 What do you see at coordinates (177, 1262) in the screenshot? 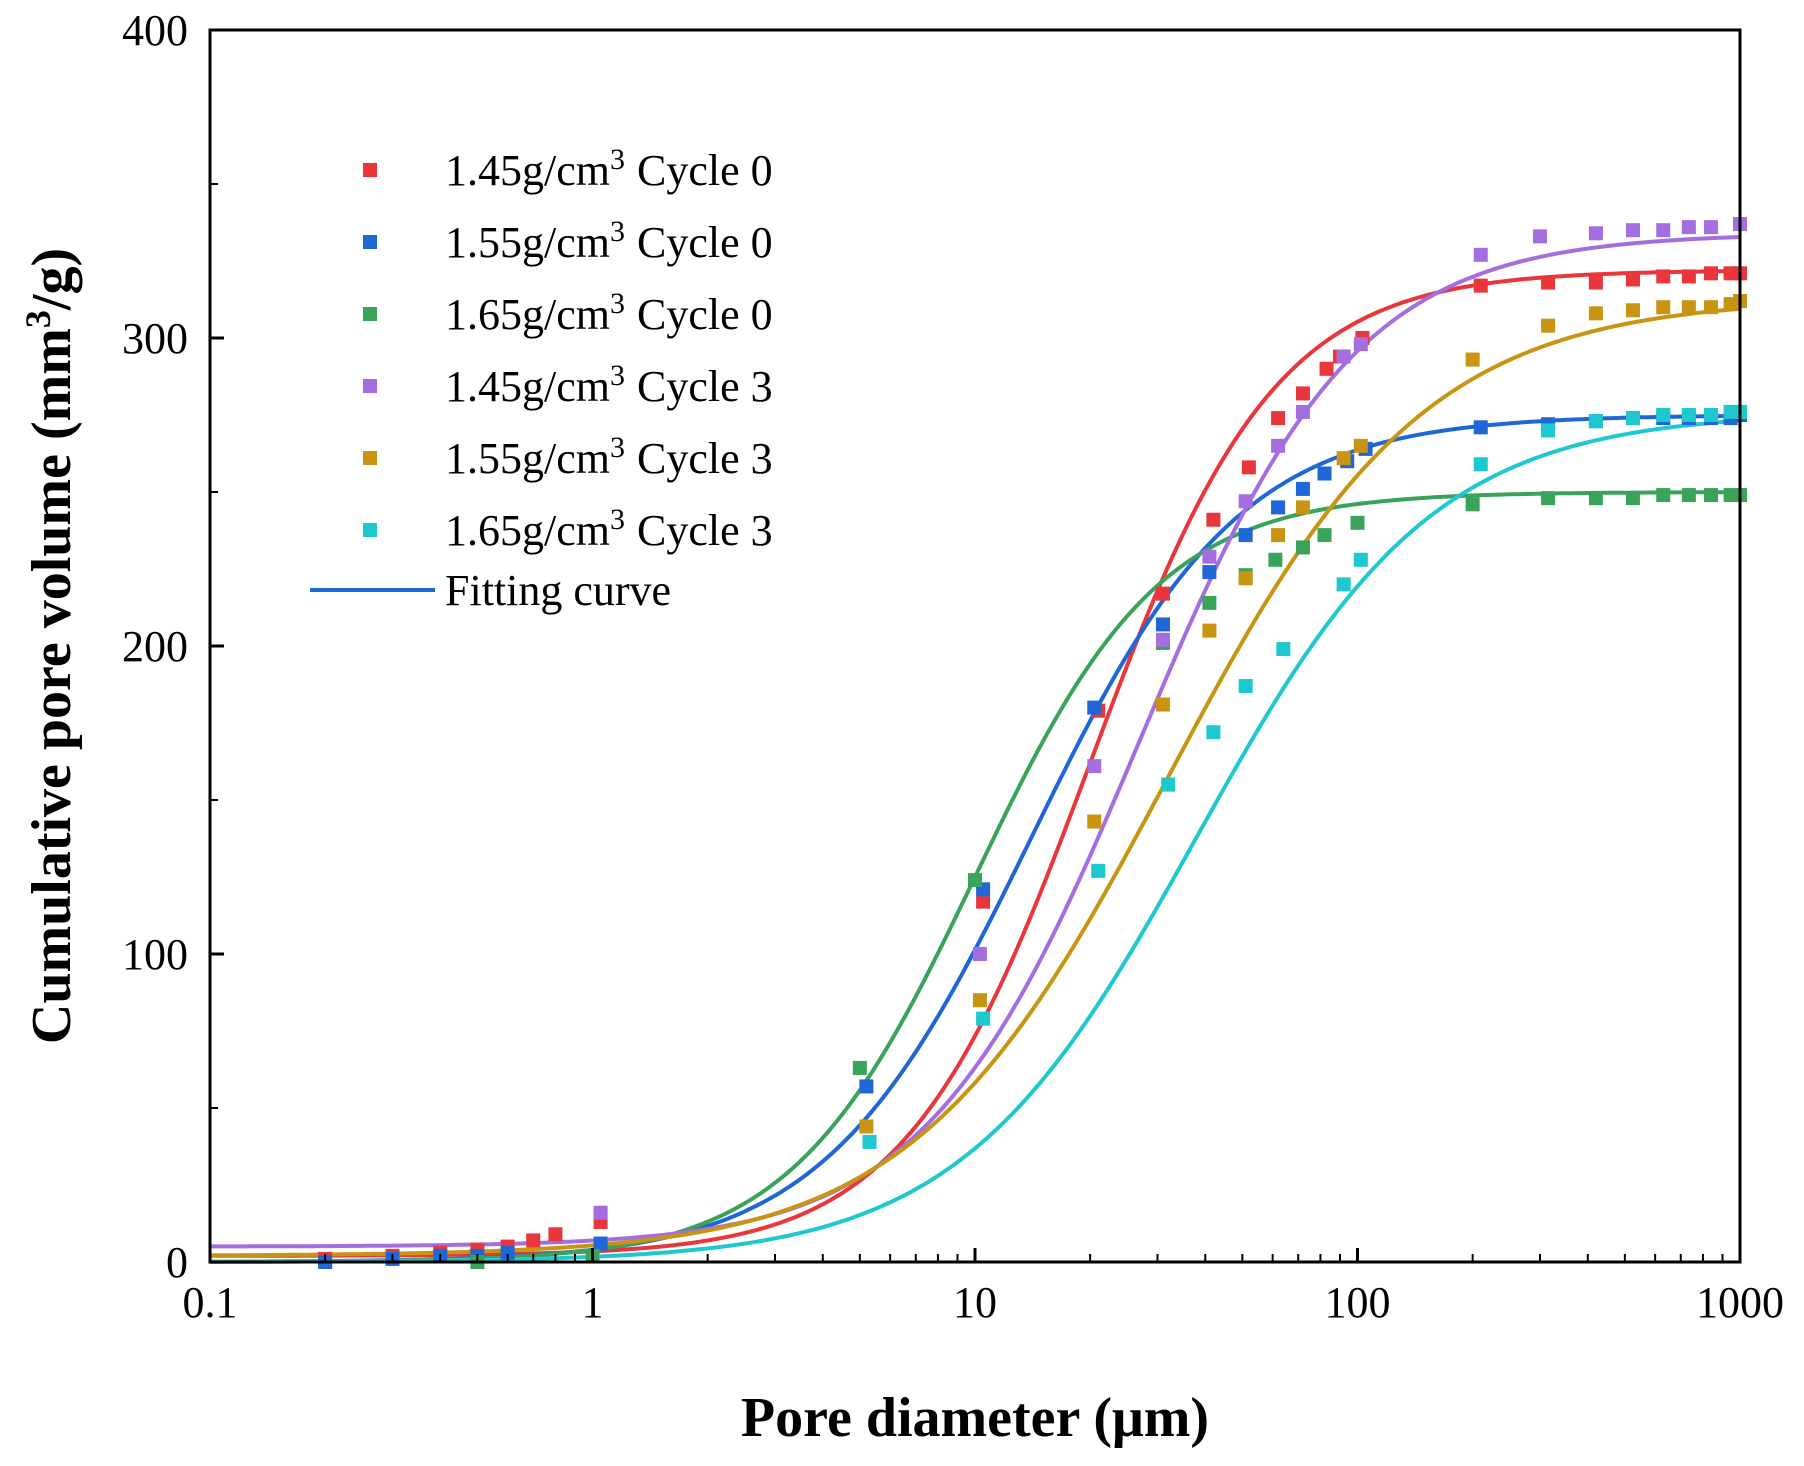
I see `y-tick-label: 0` at bounding box center [177, 1262].